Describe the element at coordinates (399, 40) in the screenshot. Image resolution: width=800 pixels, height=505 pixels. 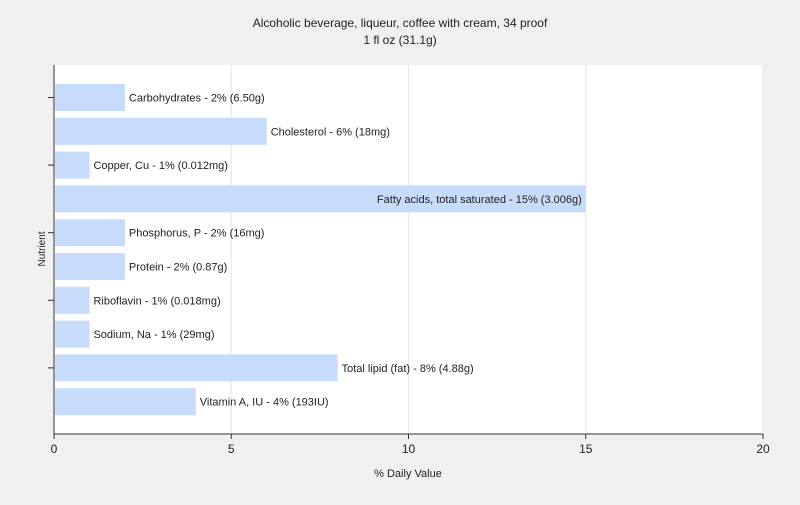
I see `chart-subtitle: 1 fl oz (31.1g)` at that location.